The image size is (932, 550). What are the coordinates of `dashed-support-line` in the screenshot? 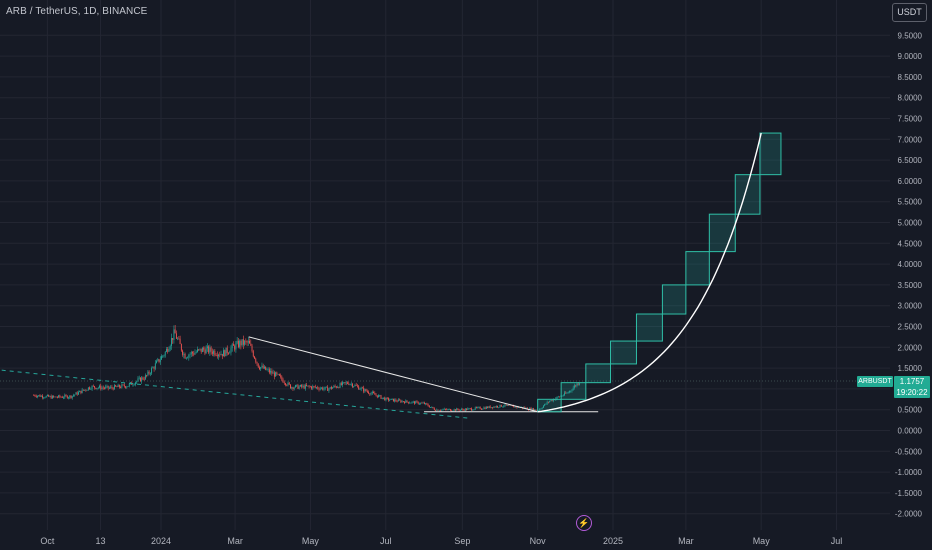 It's located at (234, 394).